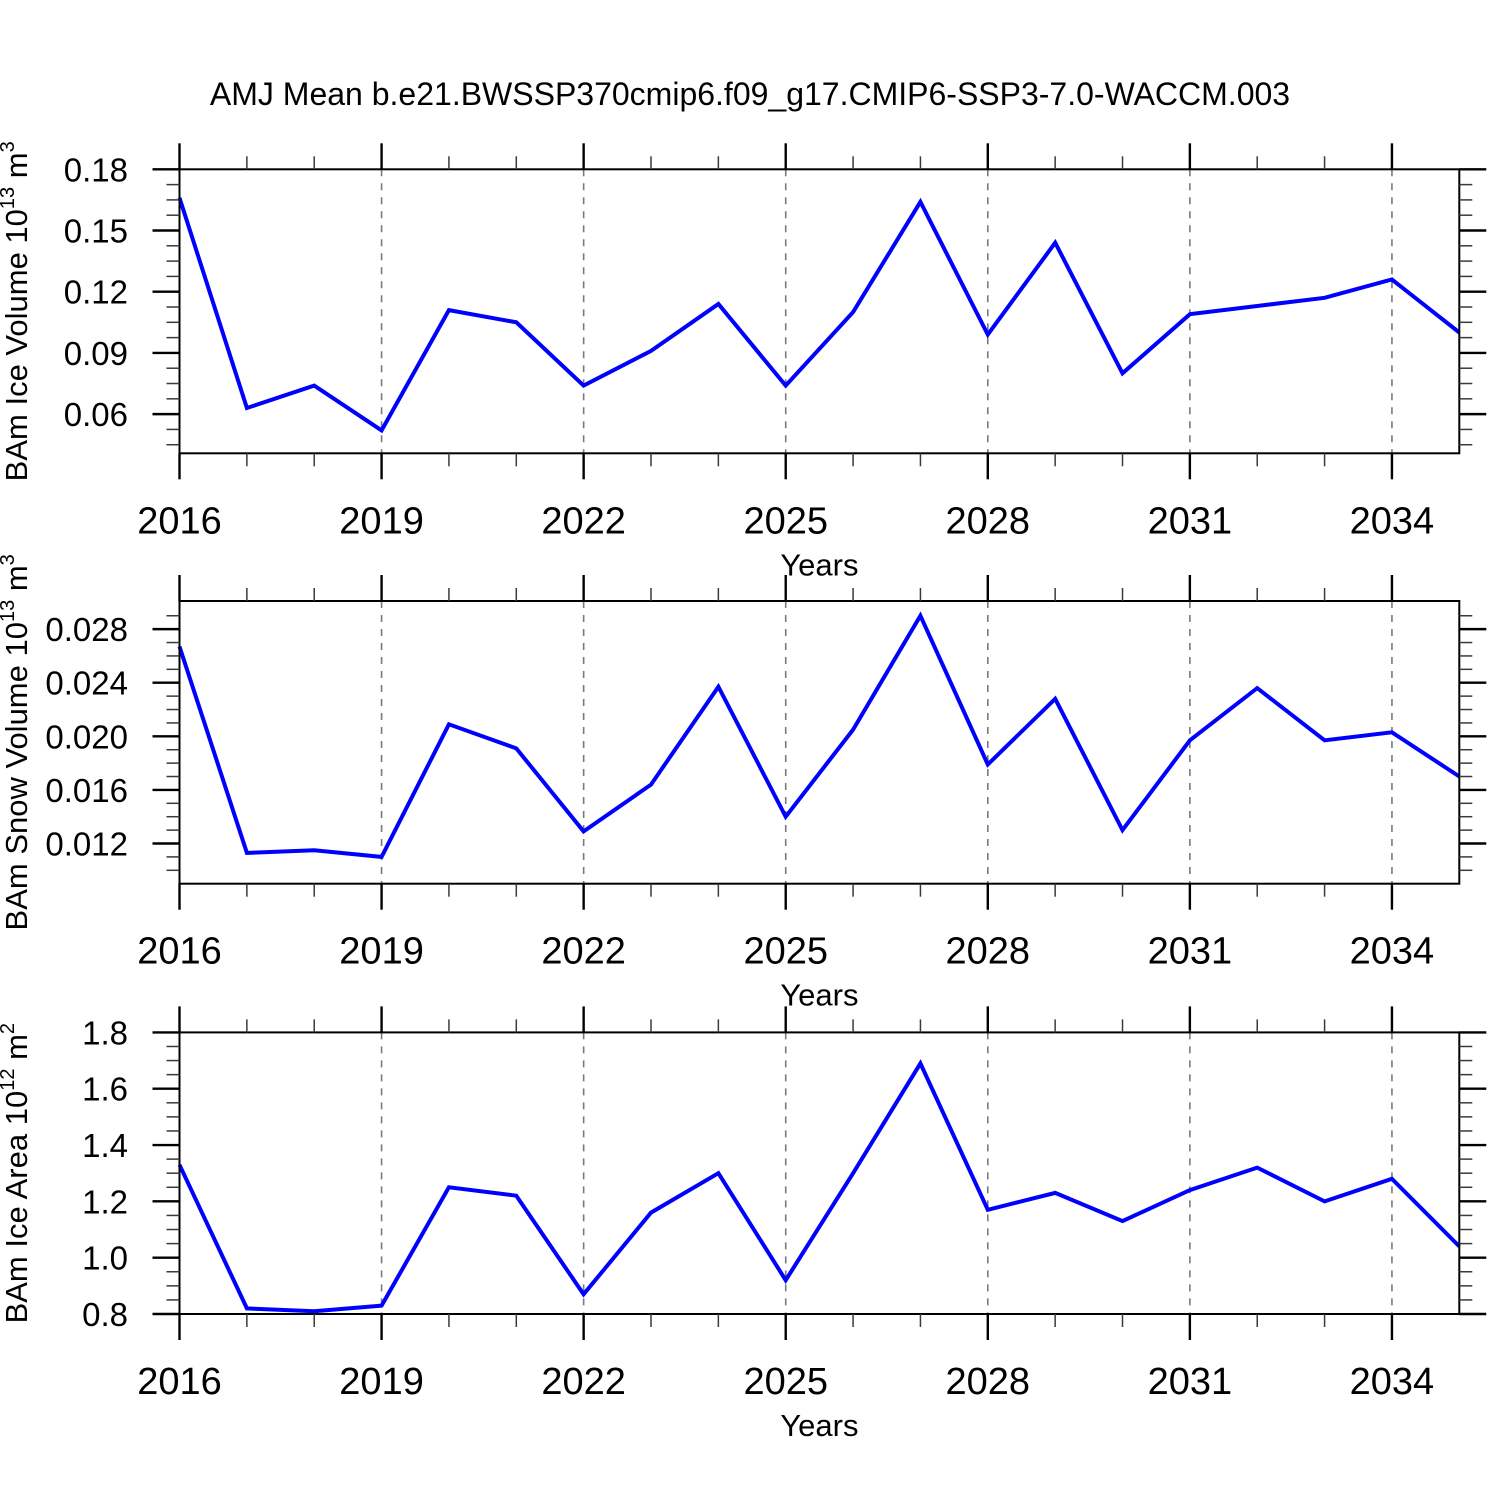 Image resolution: width=1500 pixels, height=1500 pixels. Describe the element at coordinates (9, 1028) in the screenshot. I see `y-axis-title-part: 2` at that location.